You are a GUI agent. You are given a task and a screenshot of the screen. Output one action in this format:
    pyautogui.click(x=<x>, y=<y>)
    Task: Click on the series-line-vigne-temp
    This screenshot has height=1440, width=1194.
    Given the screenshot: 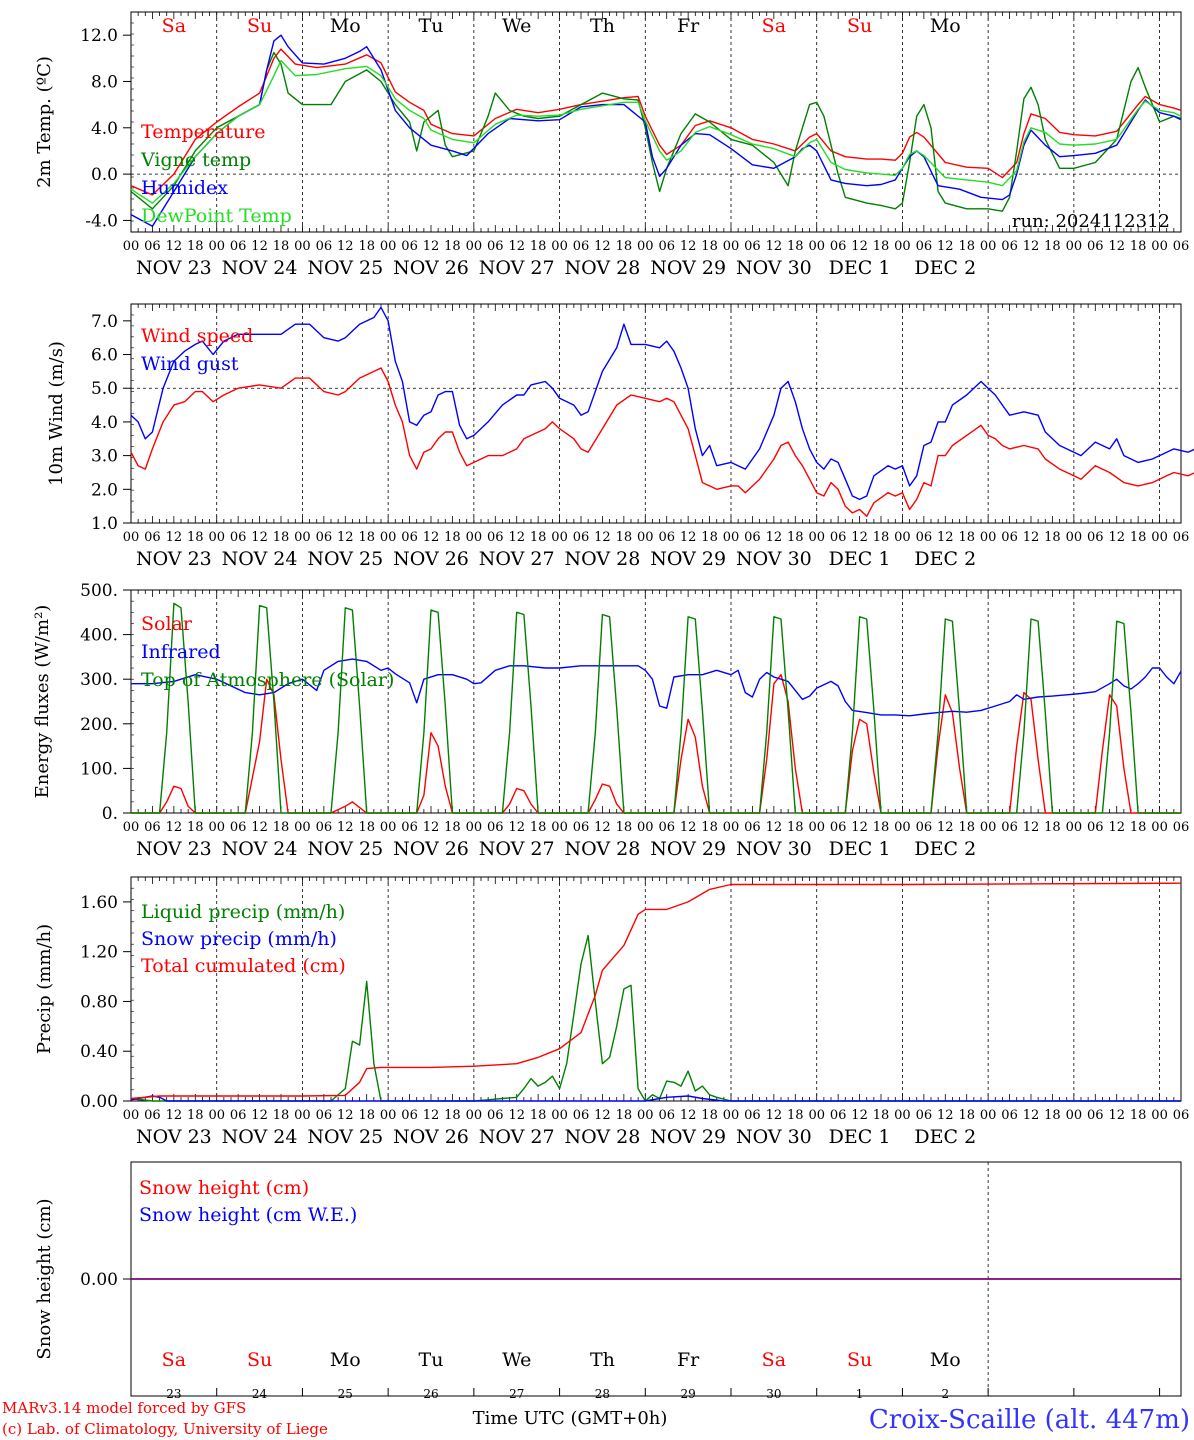 What is the action you would take?
    pyautogui.click(x=656, y=131)
    